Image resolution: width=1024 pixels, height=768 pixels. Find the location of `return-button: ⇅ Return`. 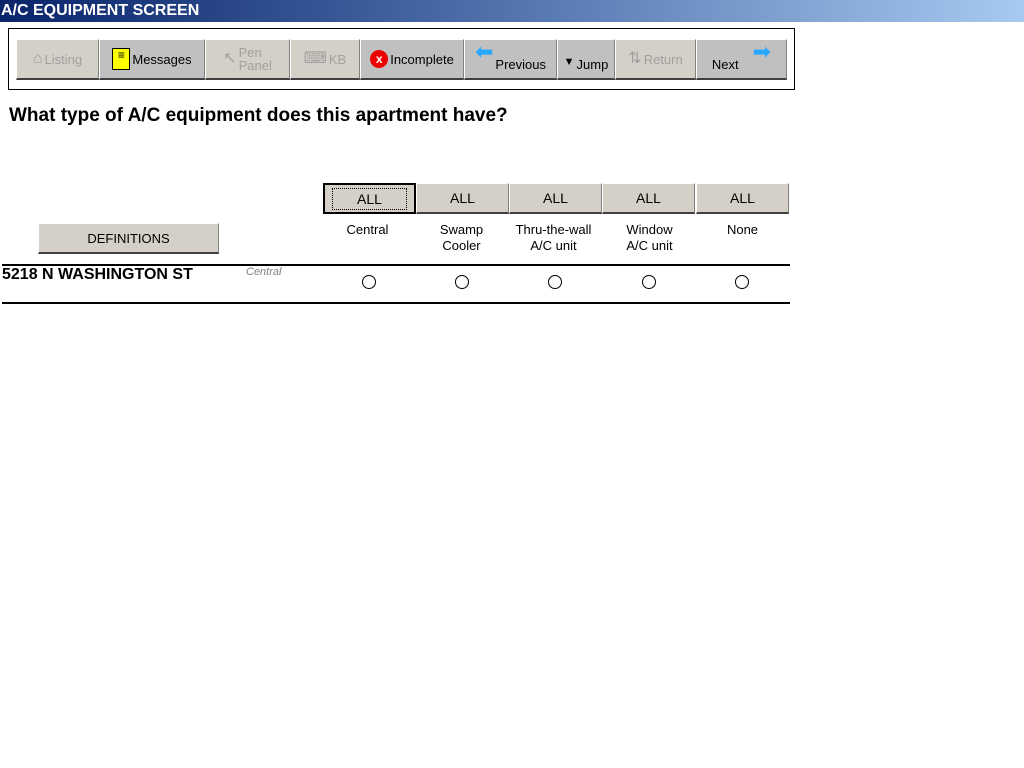

return-button: ⇅ Return is located at coordinates (655, 59).